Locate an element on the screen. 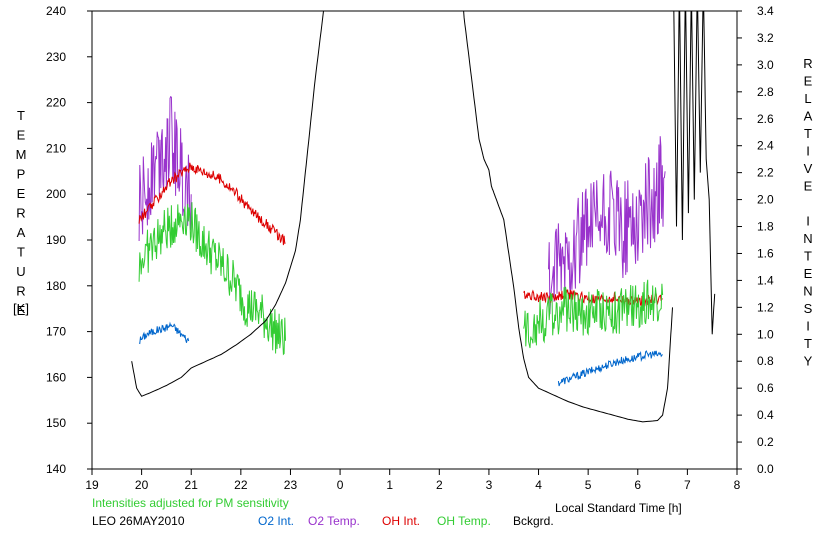 This screenshot has height=535, width=828. x-tick-label: 20 is located at coordinates (142, 485).